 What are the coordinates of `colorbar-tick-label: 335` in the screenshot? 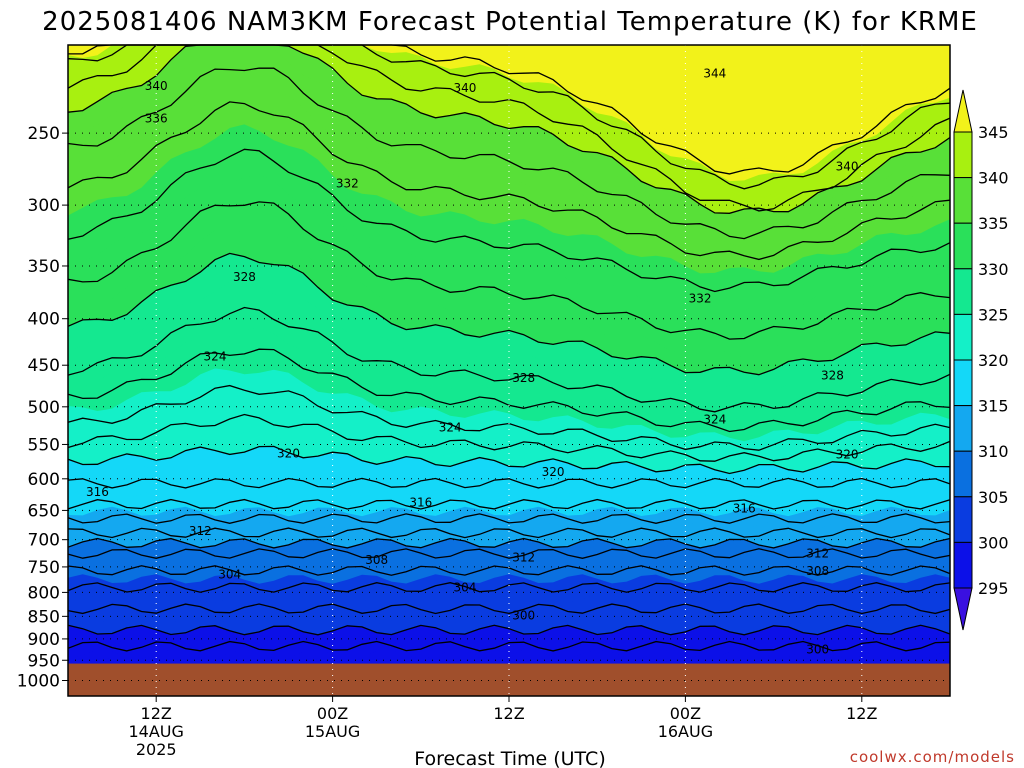 It's located at (993, 223).